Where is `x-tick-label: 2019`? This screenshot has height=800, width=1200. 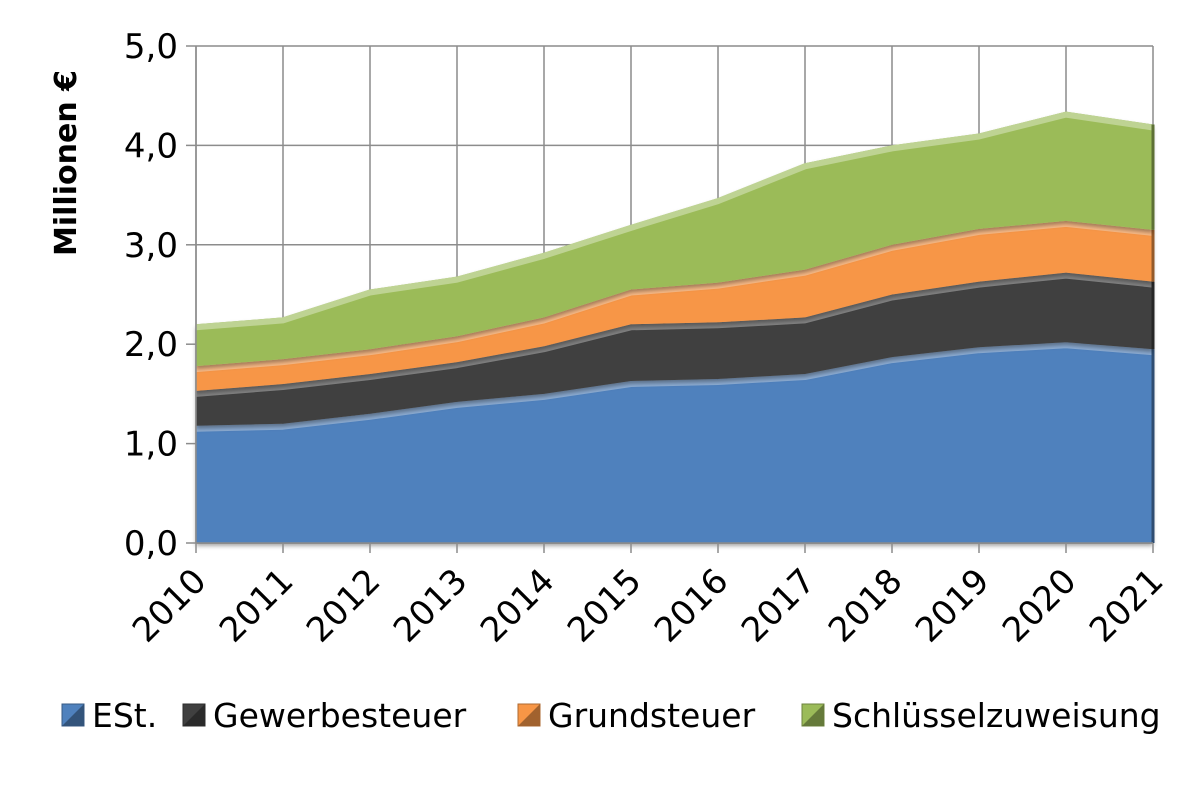
x-tick-label: 2019 is located at coordinates (952, 605).